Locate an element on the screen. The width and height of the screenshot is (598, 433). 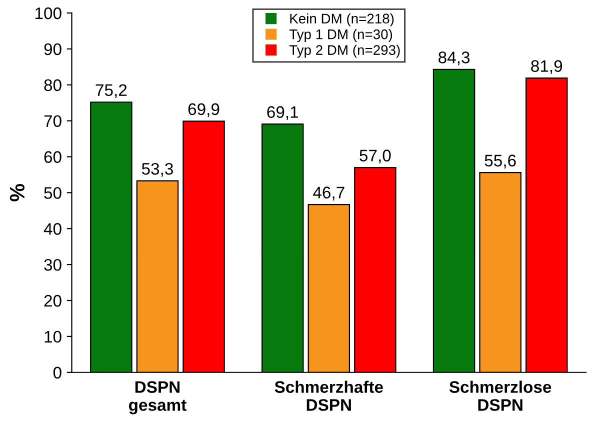
x-tick-label: Schmerzhafte DSPN is located at coordinates (328, 395).